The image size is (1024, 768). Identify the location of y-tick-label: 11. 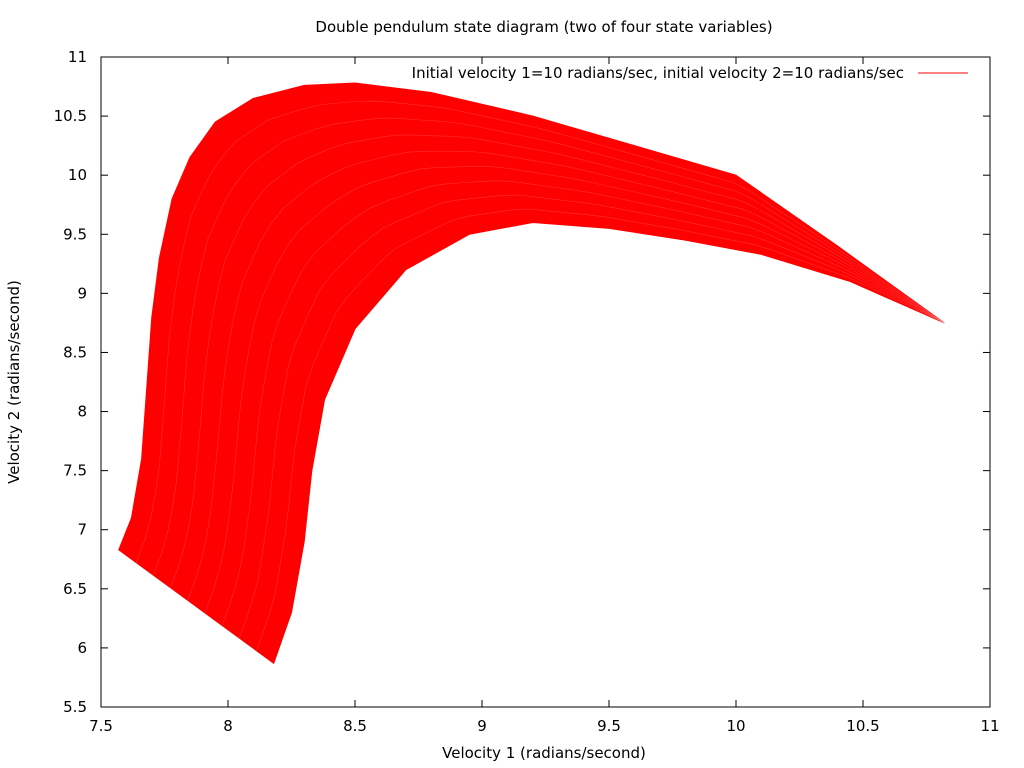
(77, 57).